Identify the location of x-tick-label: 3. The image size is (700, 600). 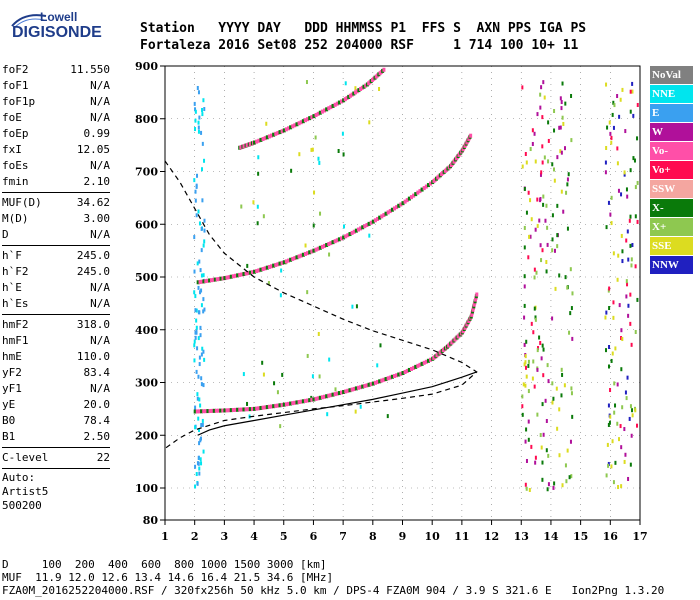
(225, 536).